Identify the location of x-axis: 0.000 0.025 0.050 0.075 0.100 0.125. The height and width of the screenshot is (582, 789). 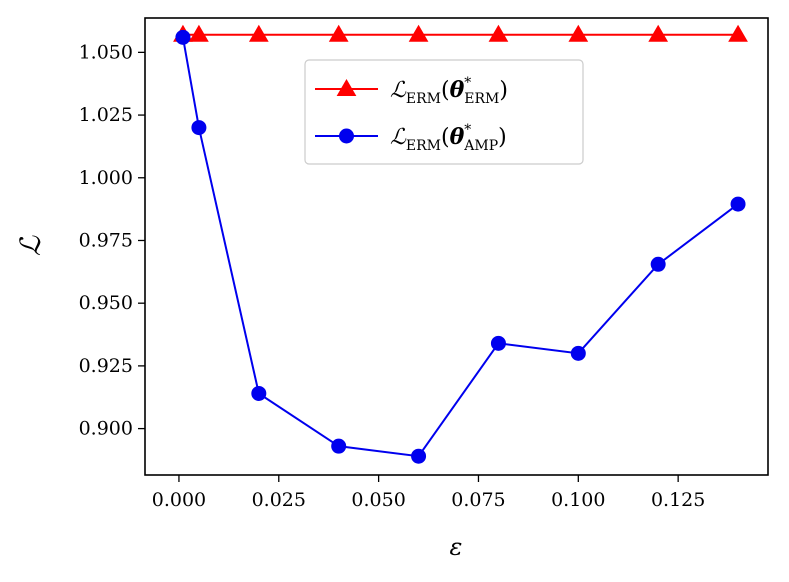
(428, 493).